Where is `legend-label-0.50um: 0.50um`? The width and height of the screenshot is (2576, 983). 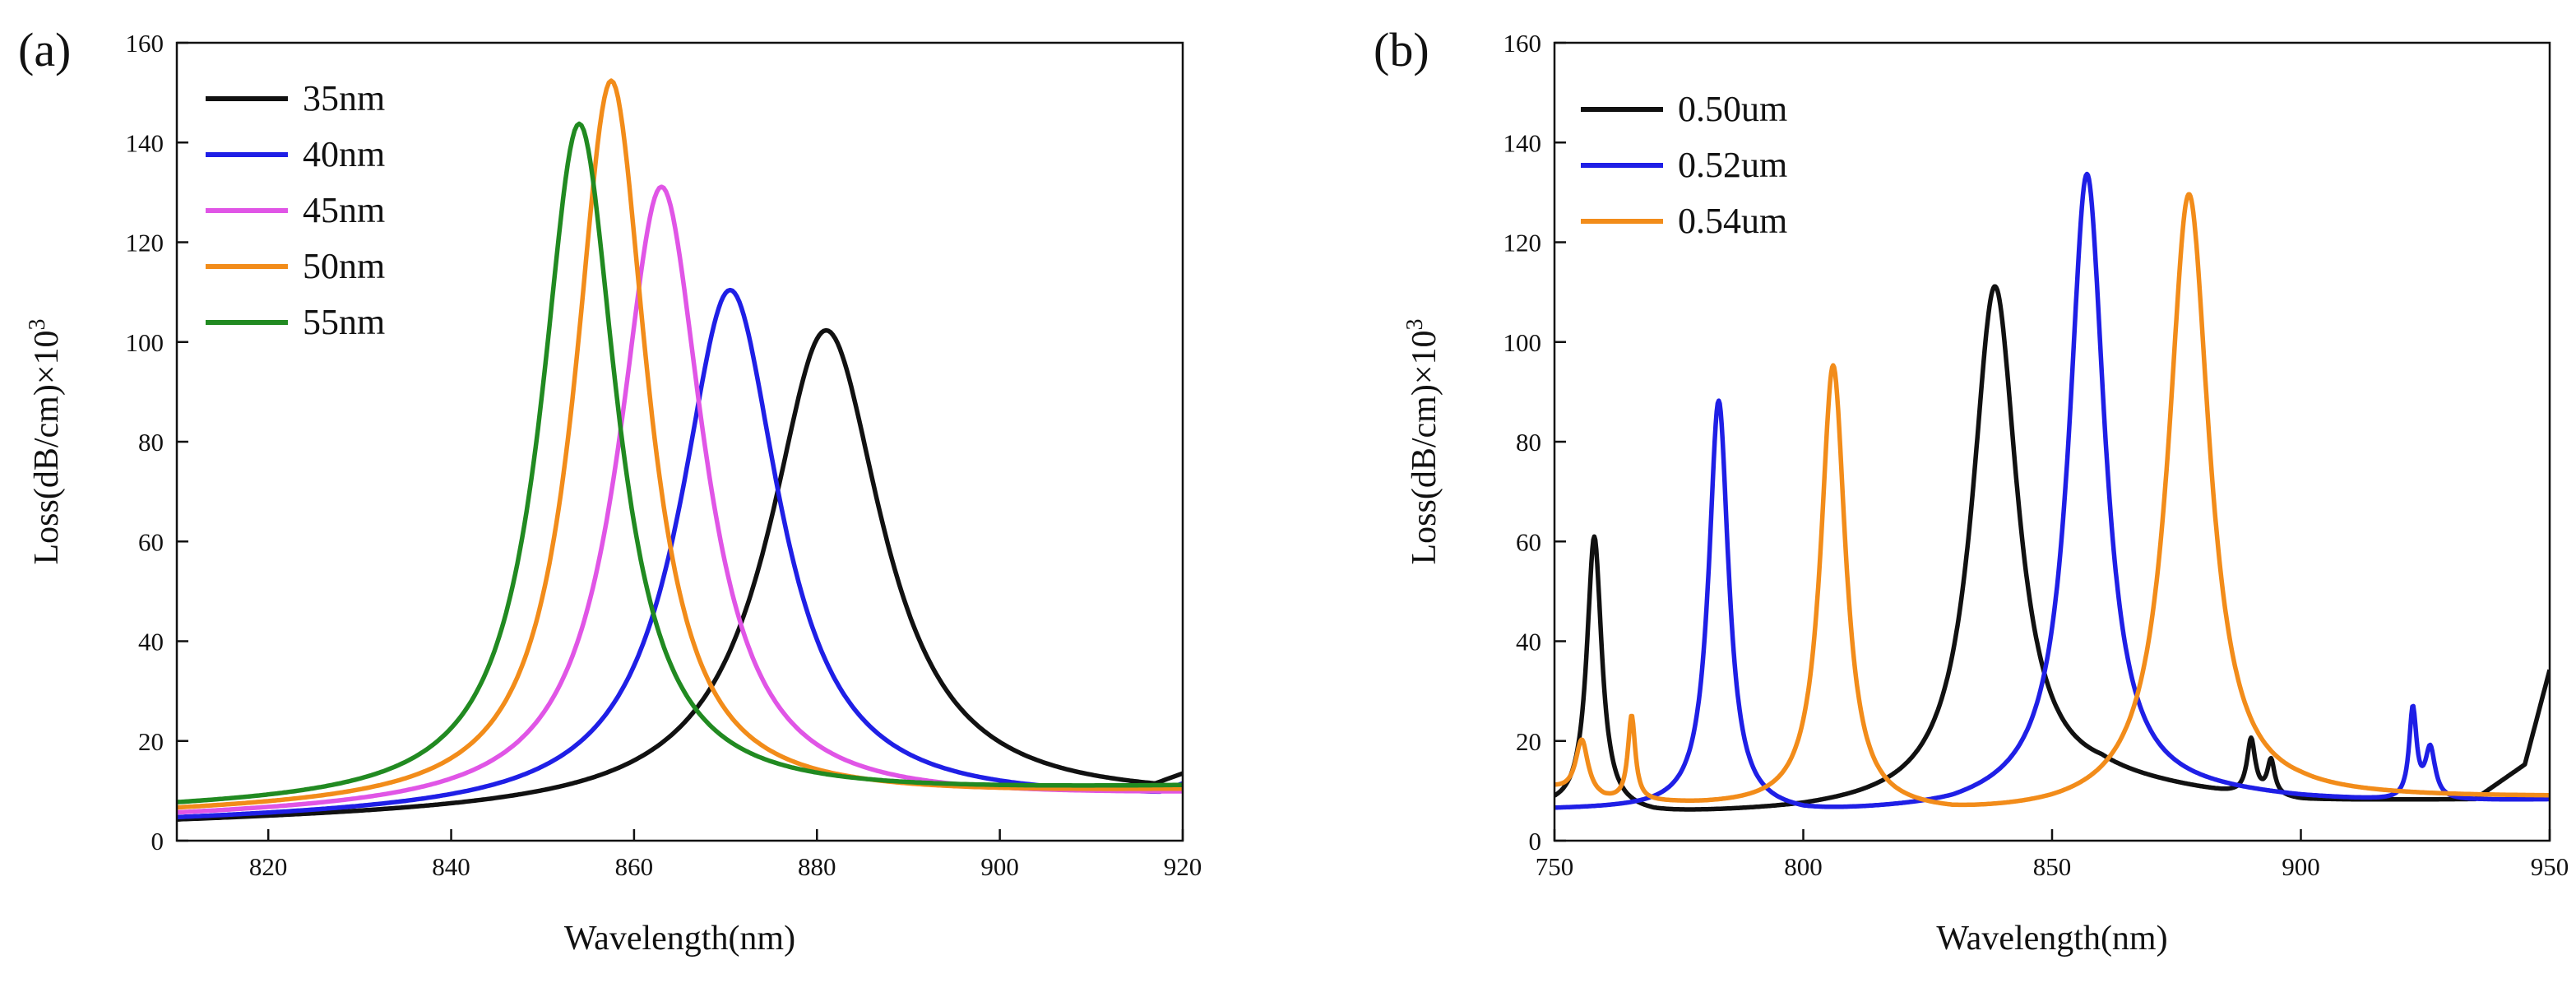 legend-label-0.50um: 0.50um is located at coordinates (1733, 109).